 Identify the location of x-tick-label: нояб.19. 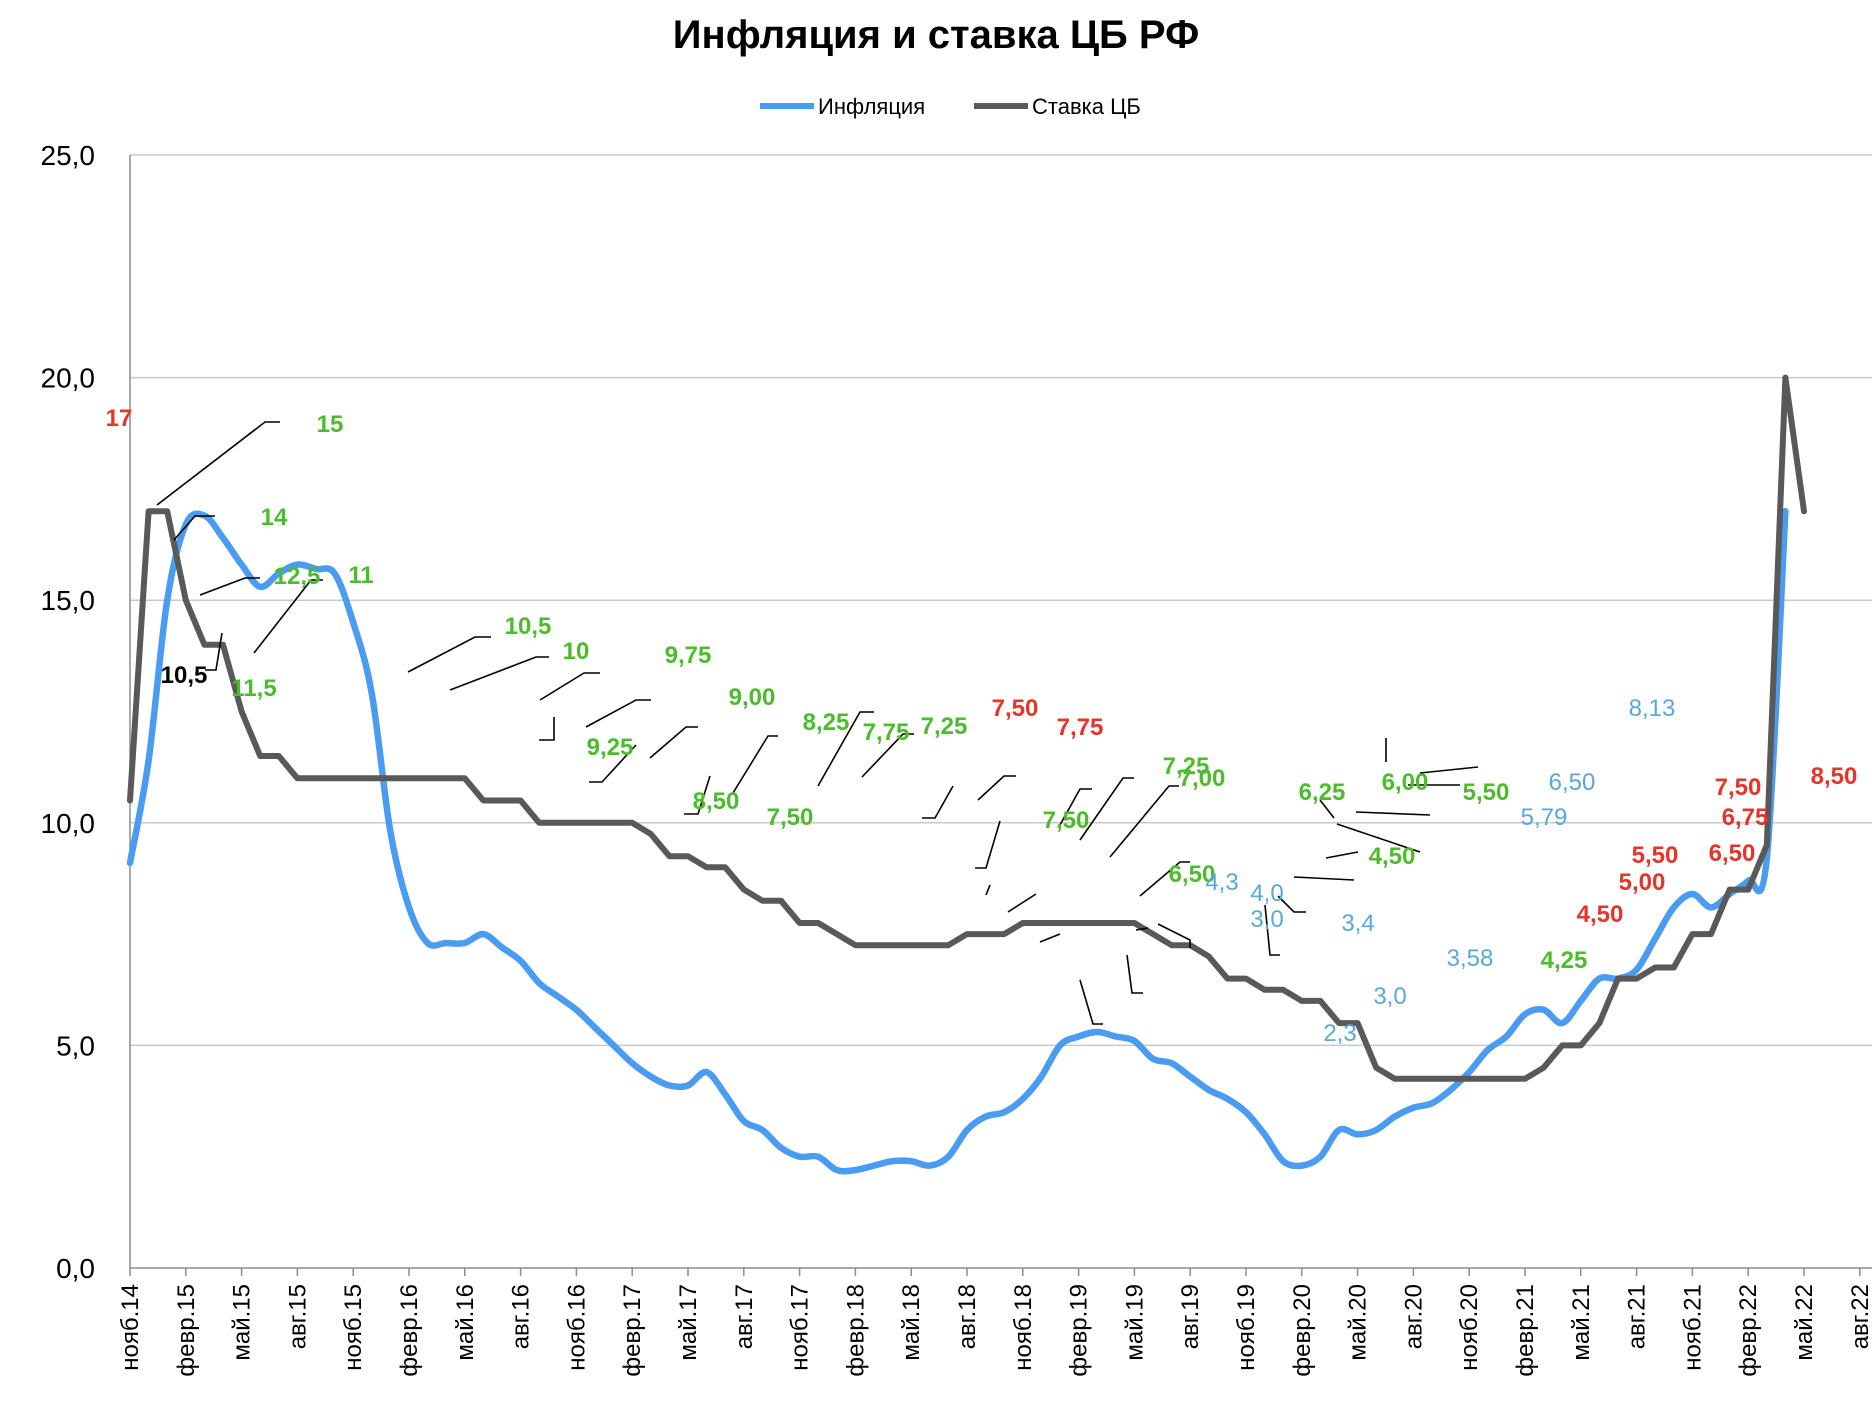
(1246, 1327).